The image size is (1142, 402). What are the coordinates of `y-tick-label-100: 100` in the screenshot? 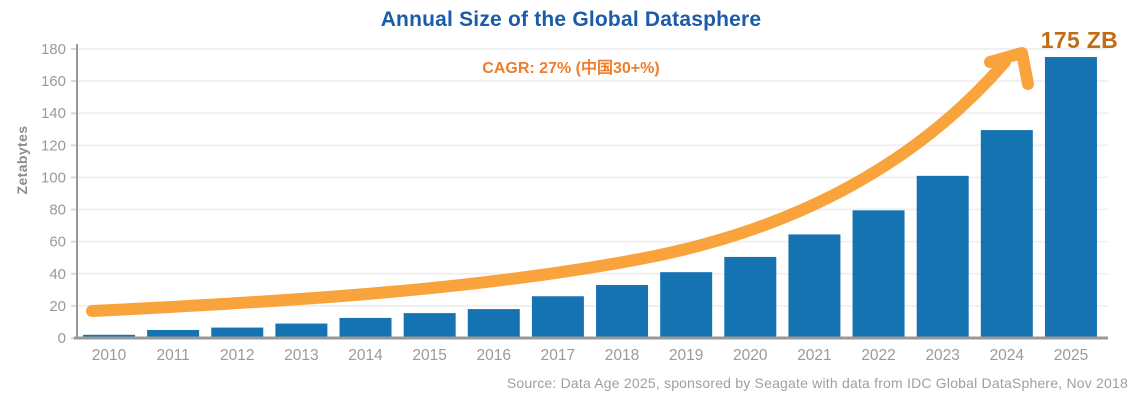 It's located at (53, 177).